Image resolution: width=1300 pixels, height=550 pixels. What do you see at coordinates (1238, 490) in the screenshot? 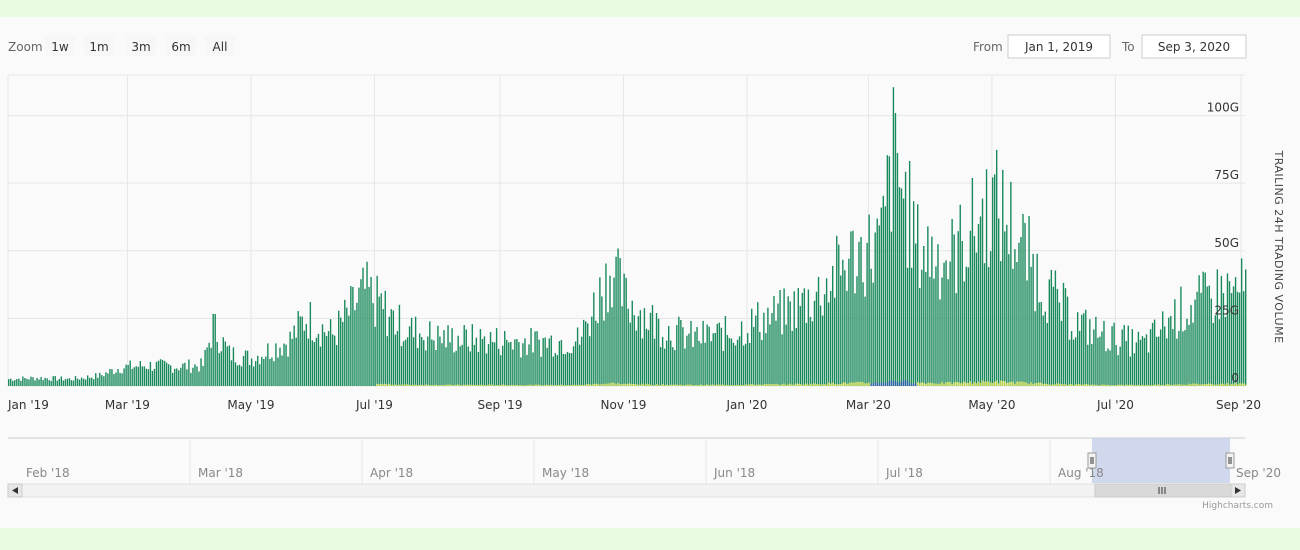
I see `scroll-right-button` at bounding box center [1238, 490].